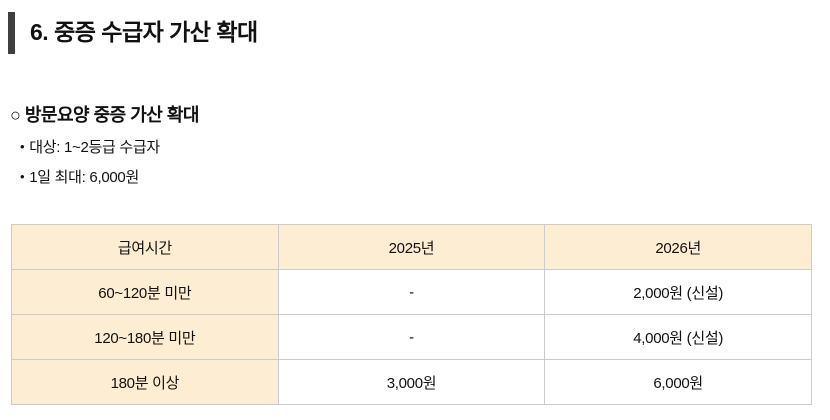  Describe the element at coordinates (419, 27) in the screenshot. I see `page-header: 6. 중증 수급자 가산 확대` at that location.